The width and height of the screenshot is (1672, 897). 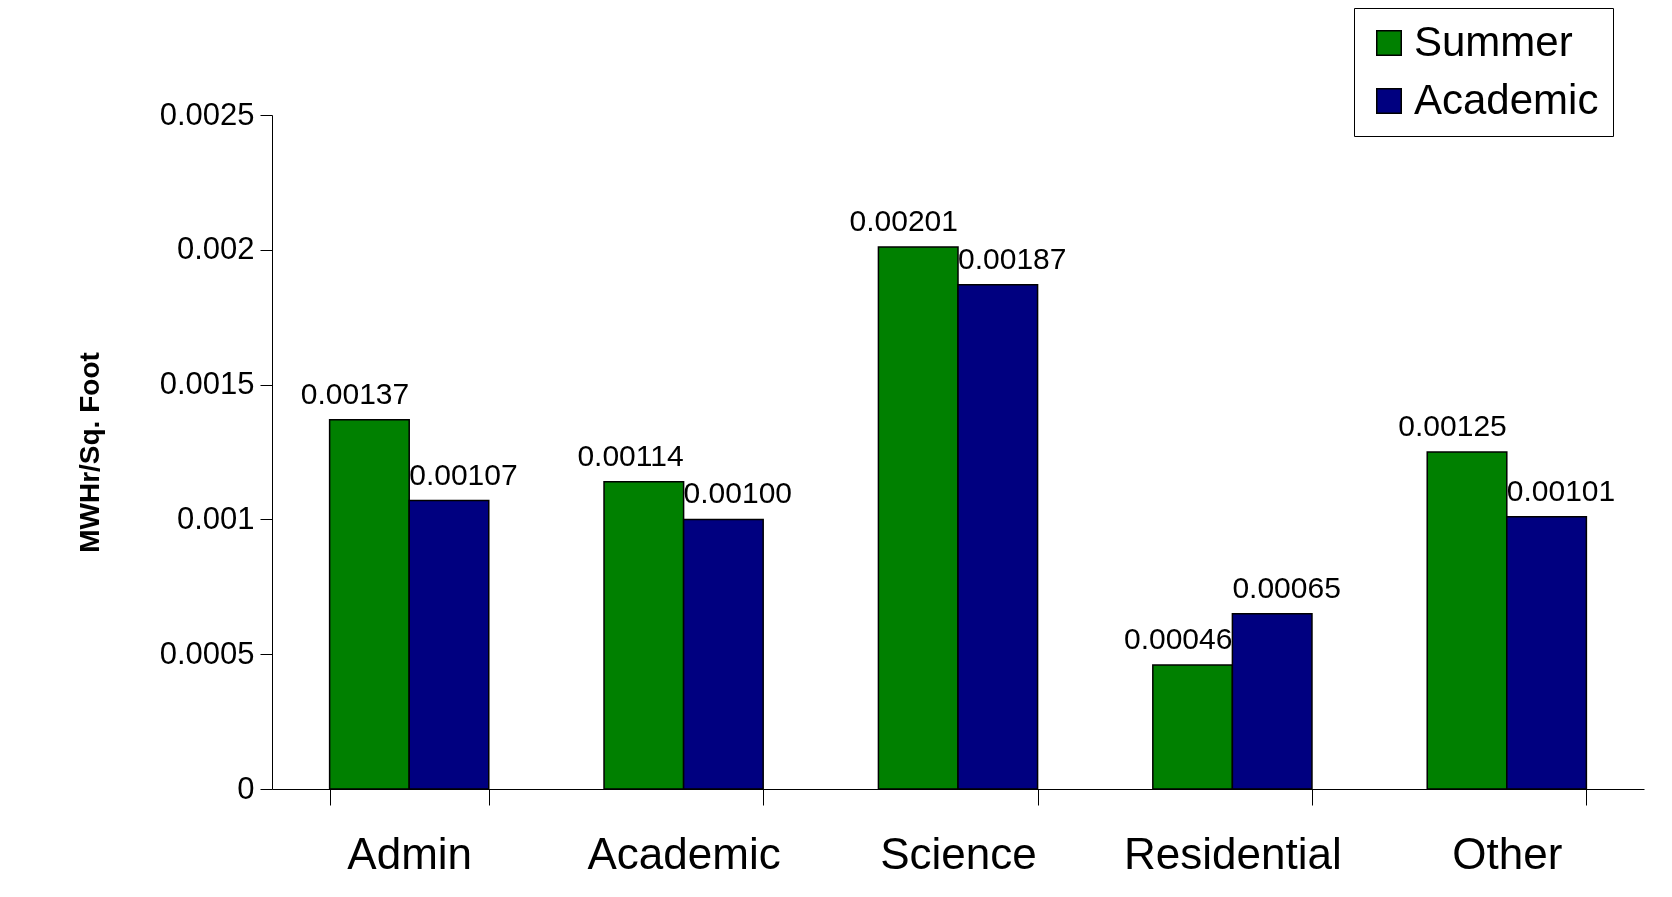 I want to click on y-tick-label: 0.001, so click(x=215, y=518).